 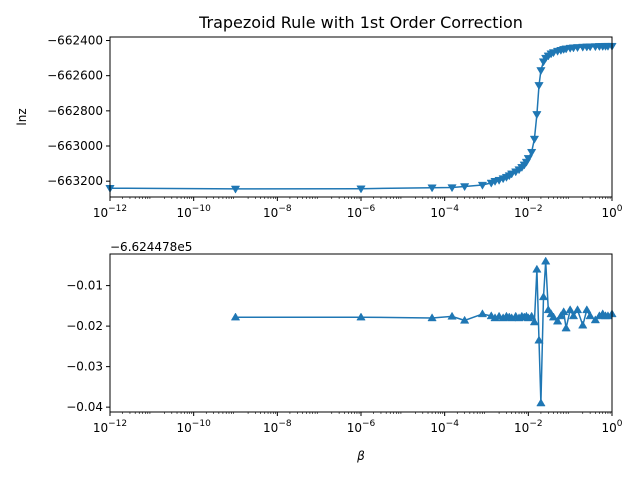 What do you see at coordinates (84, 407) in the screenshot?
I see `y-tick-label: −0.04` at bounding box center [84, 407].